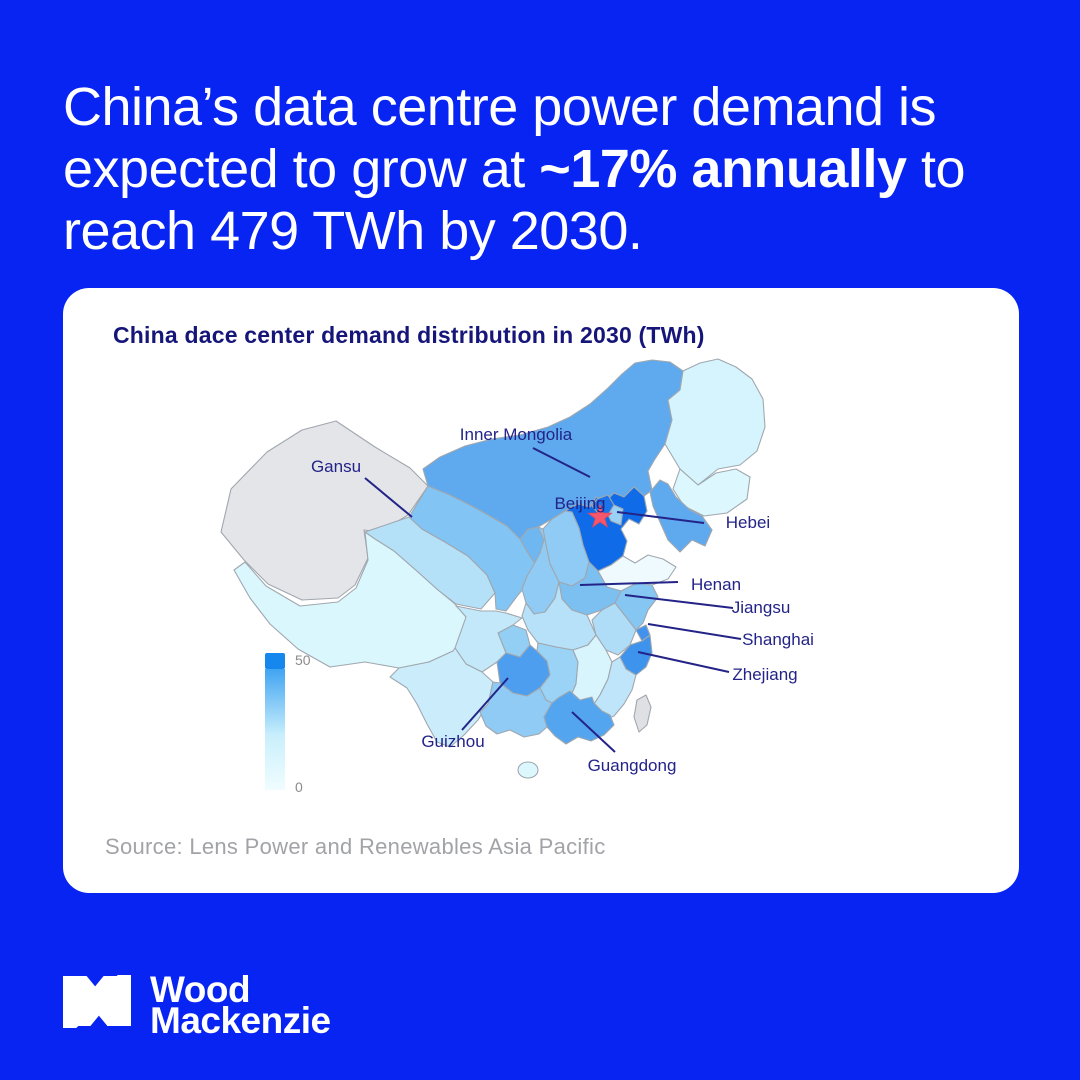 This screenshot has height=1080, width=1080. What do you see at coordinates (723, 169) in the screenshot?
I see `headline-emphasis: ~17% annually` at bounding box center [723, 169].